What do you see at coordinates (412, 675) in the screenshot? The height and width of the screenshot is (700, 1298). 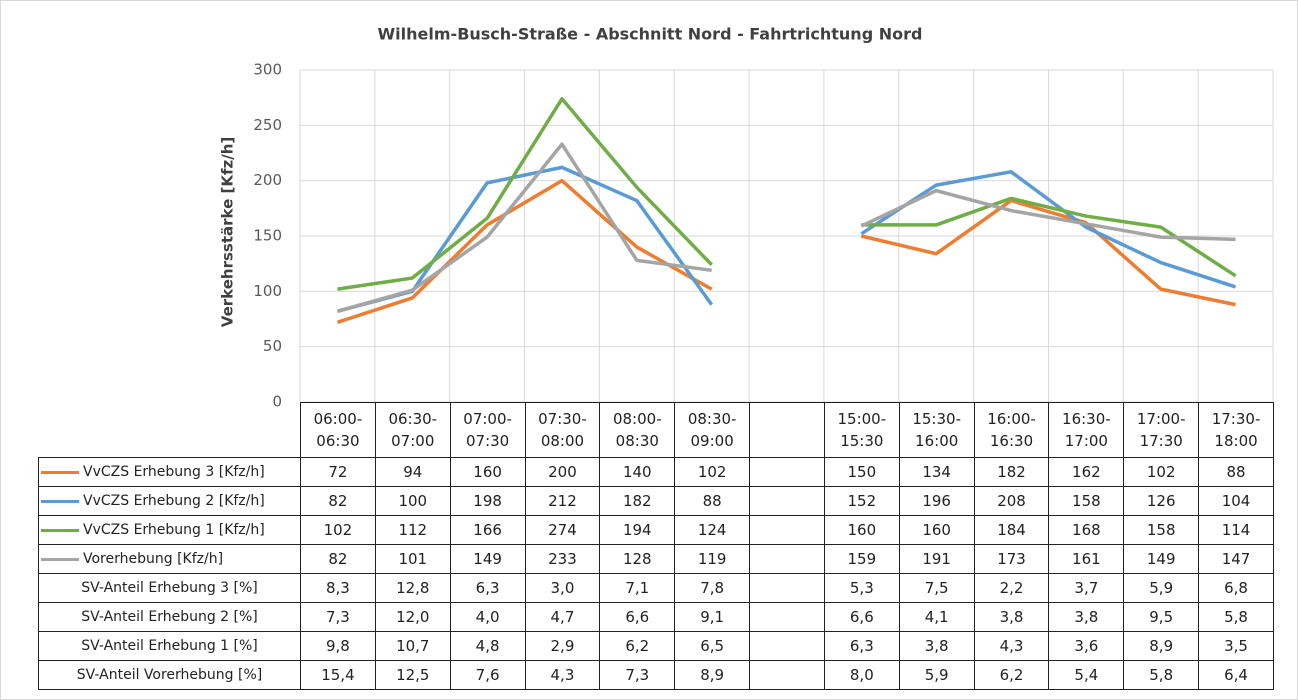 I see `value-cell: 12,5` at bounding box center [412, 675].